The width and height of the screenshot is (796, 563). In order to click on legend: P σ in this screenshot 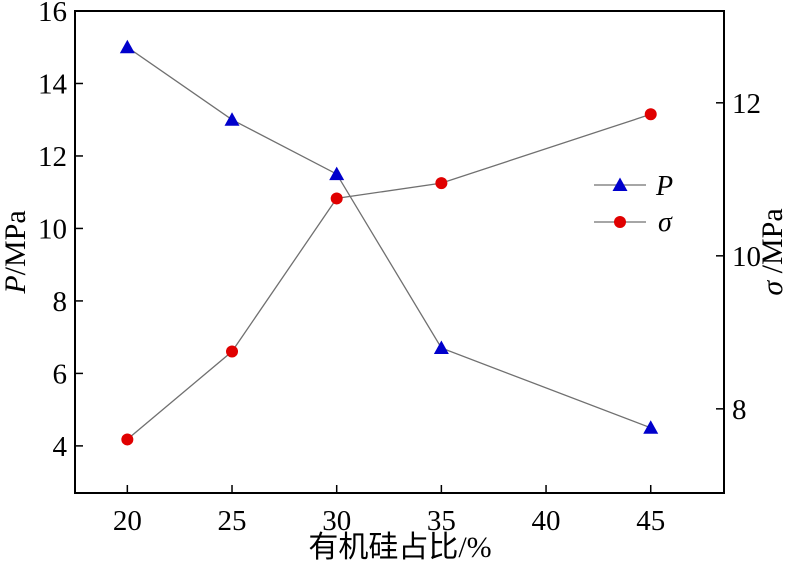, I will do `click(640, 203)`.